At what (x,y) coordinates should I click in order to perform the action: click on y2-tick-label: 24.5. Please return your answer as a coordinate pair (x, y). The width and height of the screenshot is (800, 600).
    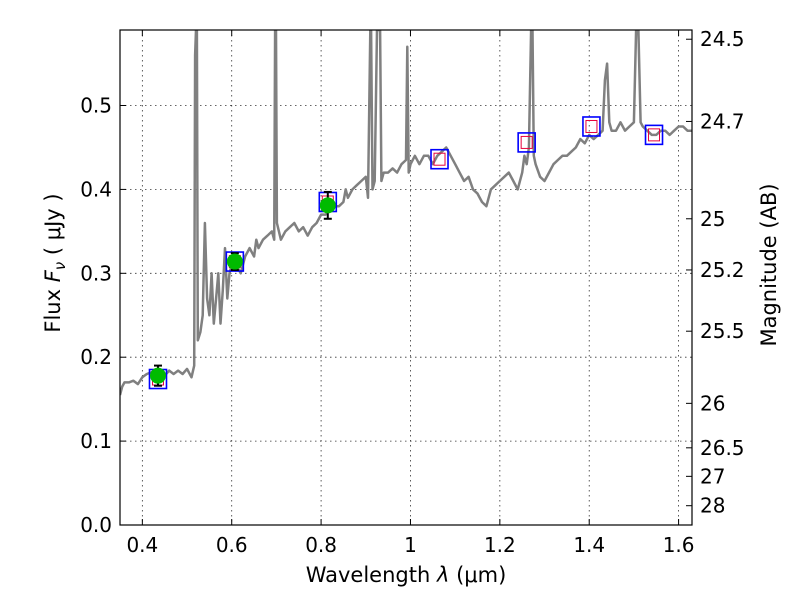
    Looking at the image, I should click on (722, 39).